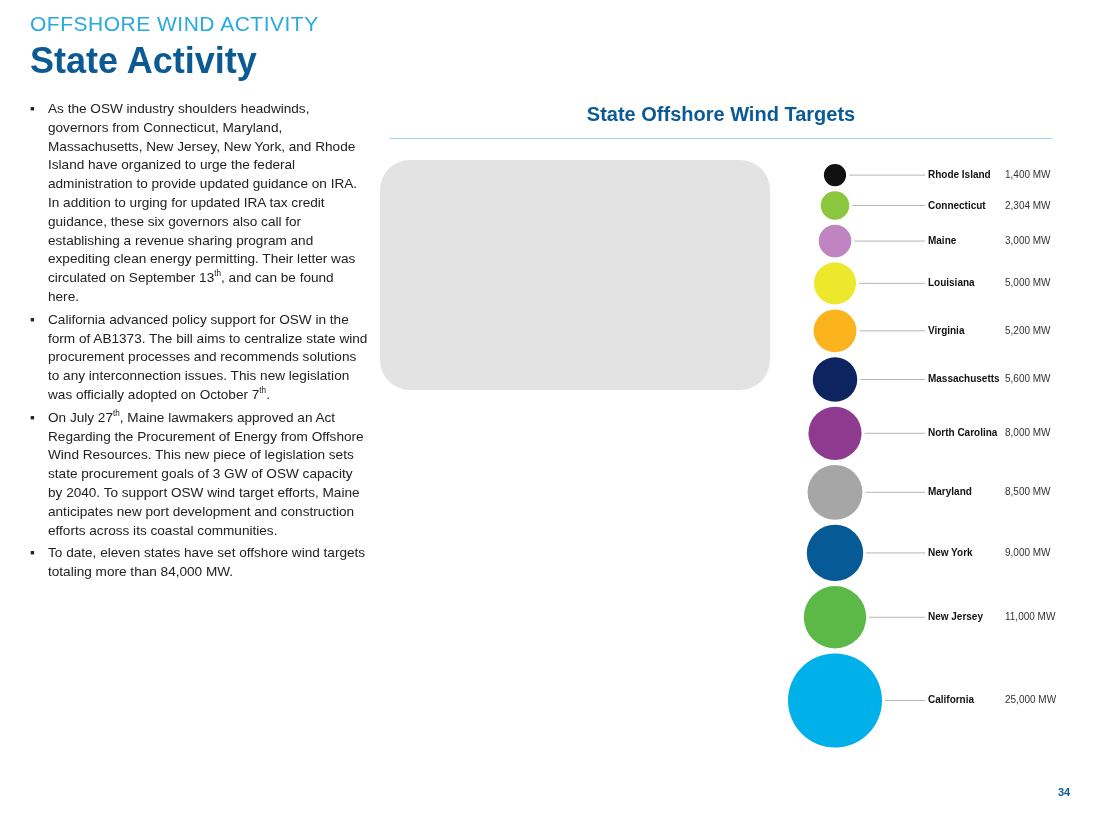  I want to click on text: 34, so click(1064, 792).